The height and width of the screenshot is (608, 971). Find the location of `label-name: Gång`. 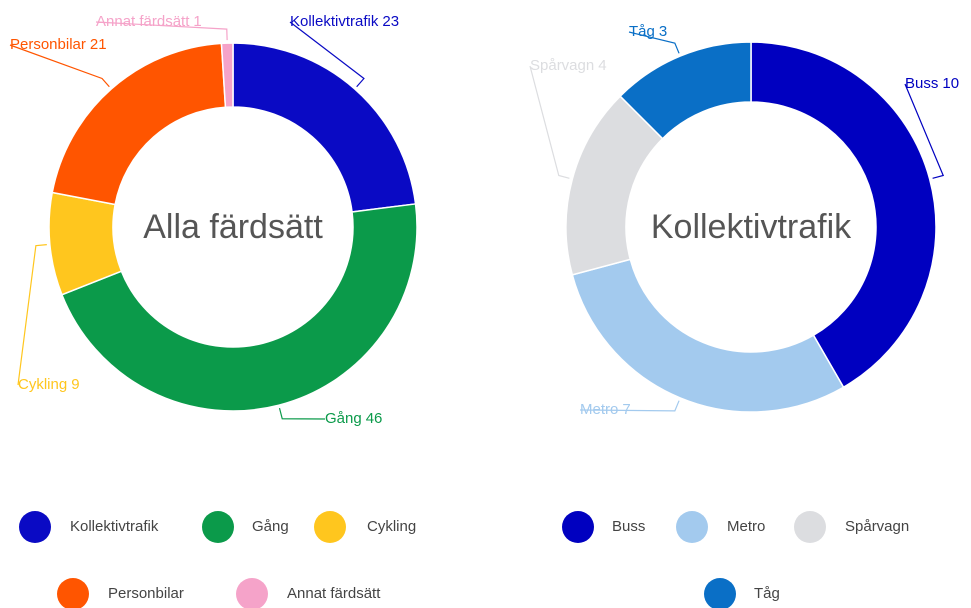

label-name: Gång is located at coordinates (343, 418).